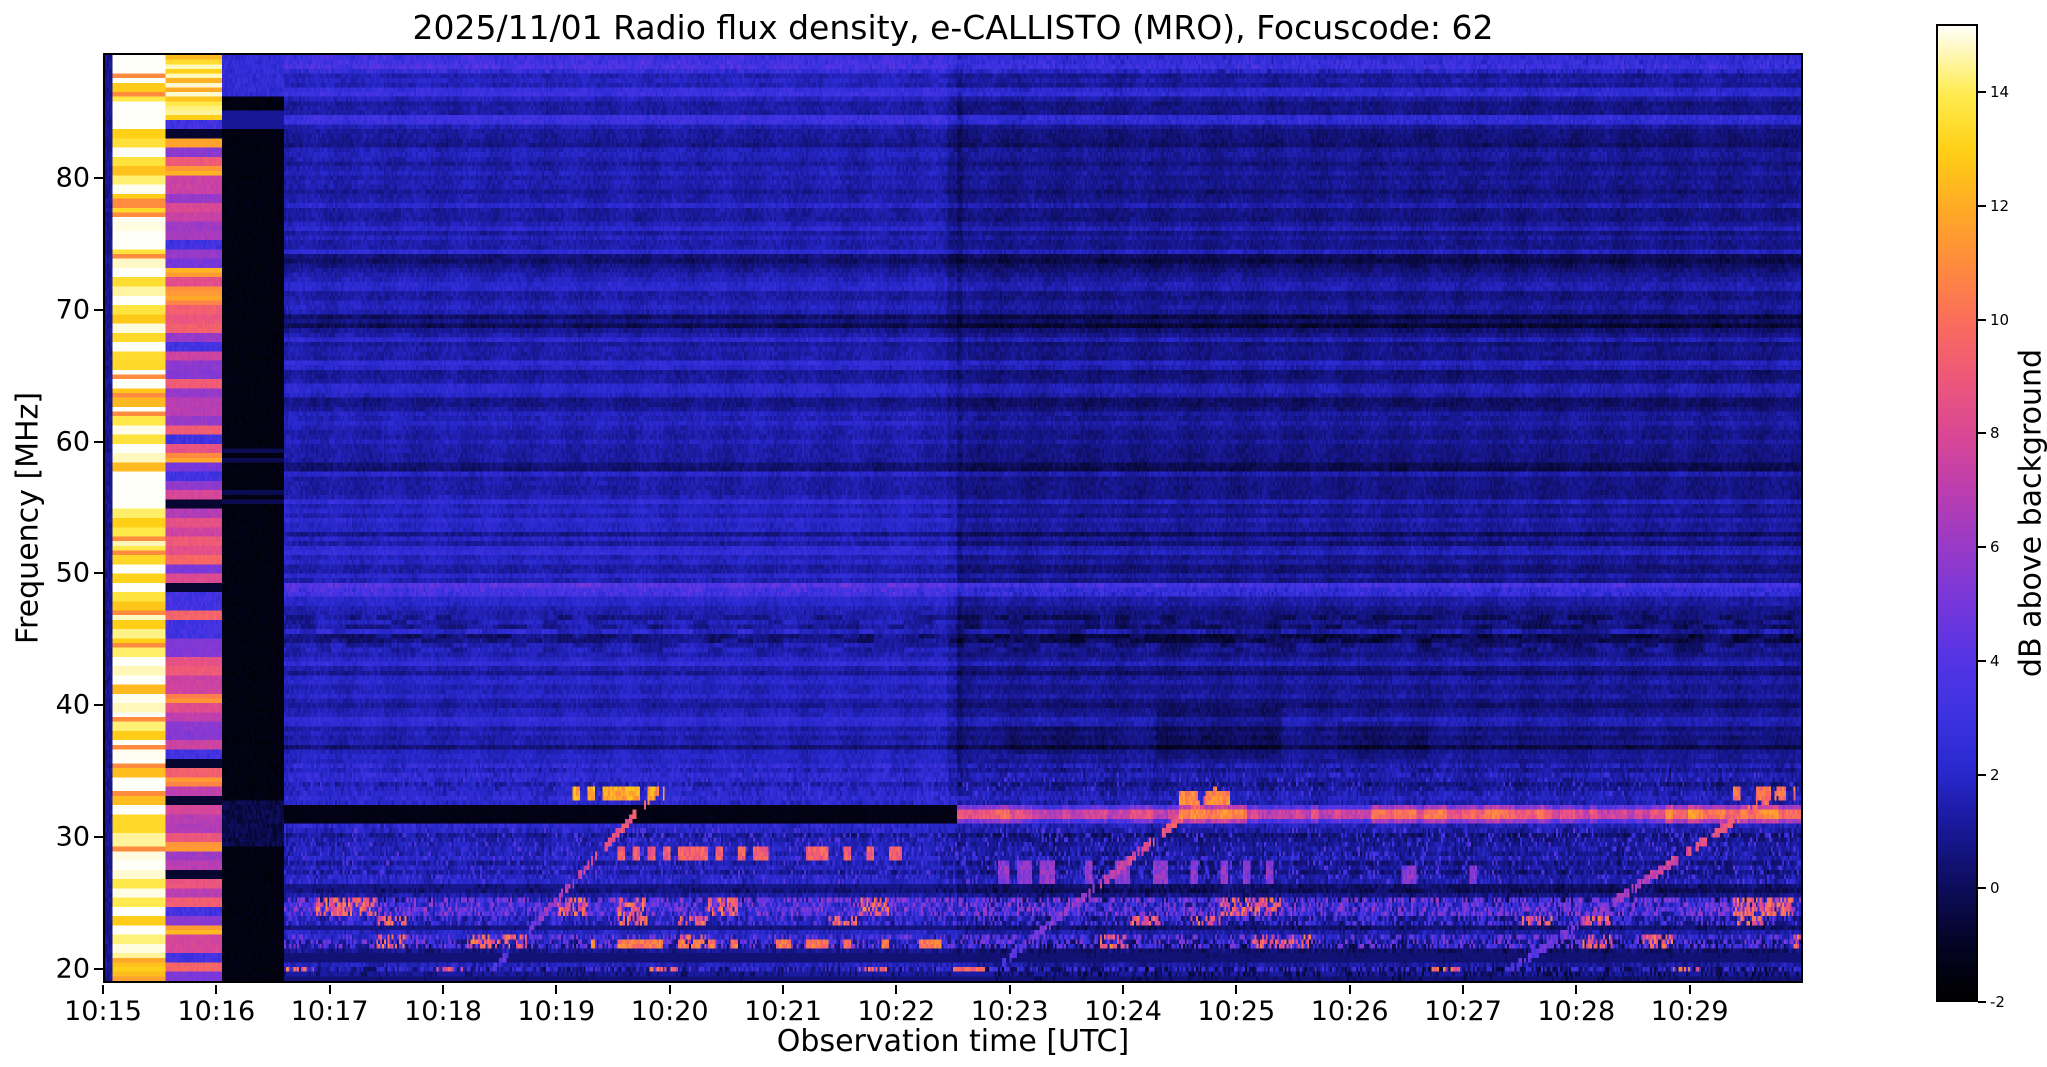 The width and height of the screenshot is (2047, 1067). Describe the element at coordinates (1463, 1011) in the screenshot. I see `x-tick-label: 10:27` at that location.